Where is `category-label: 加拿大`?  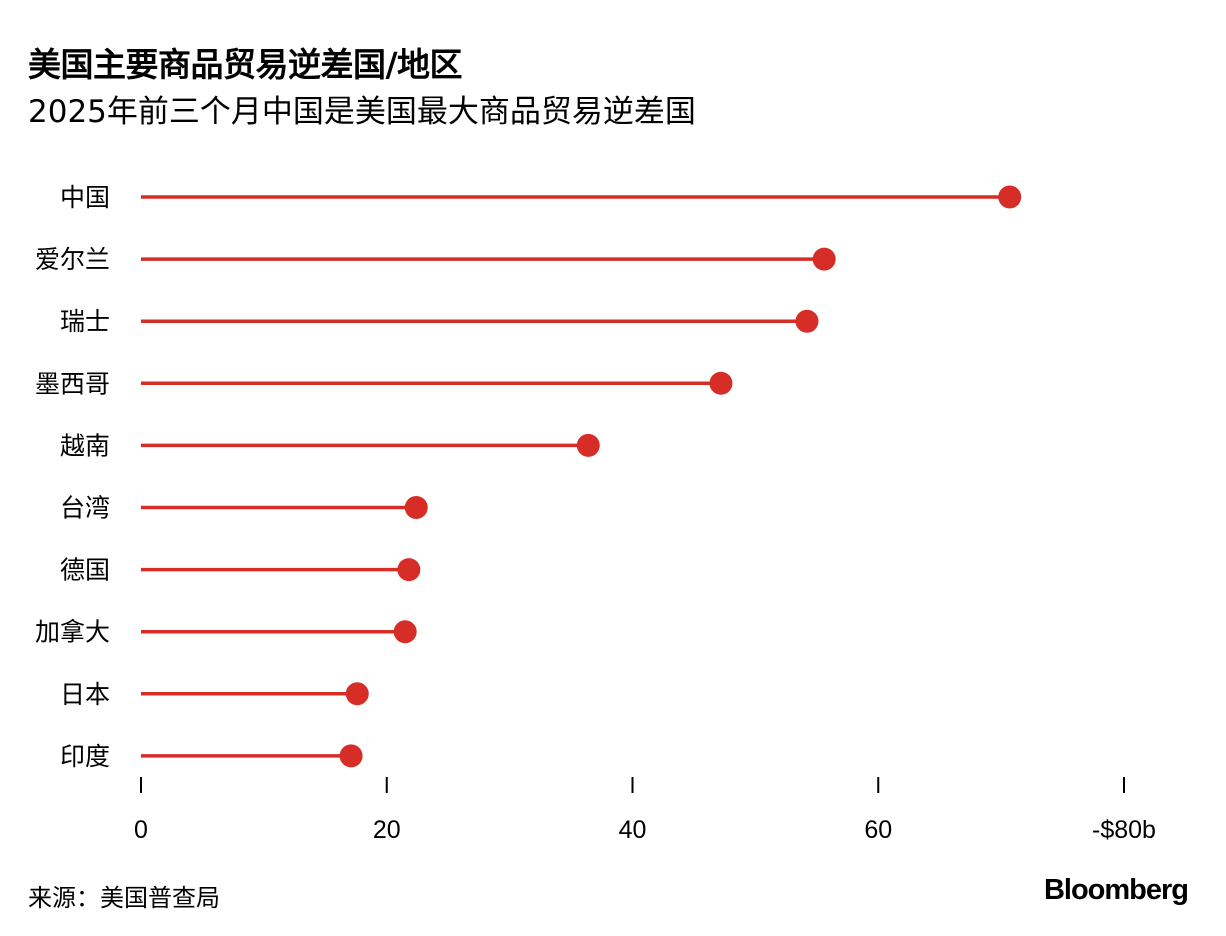 category-label: 加拿大 is located at coordinates (72, 632).